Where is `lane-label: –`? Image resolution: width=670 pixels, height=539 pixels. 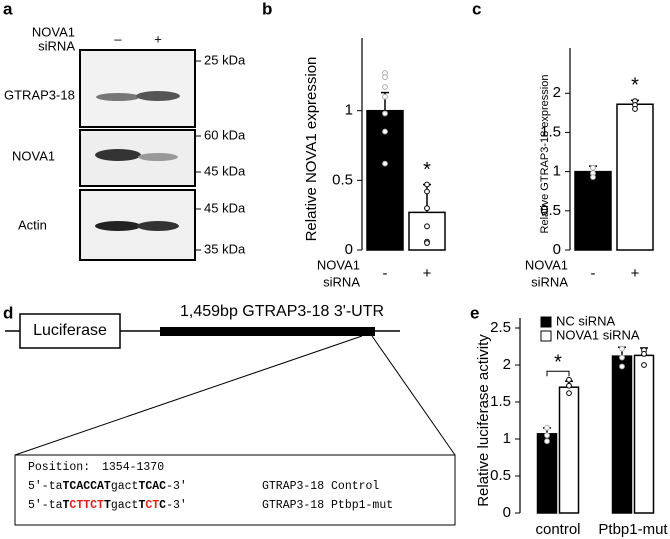
lane-label: – is located at coordinates (118, 38).